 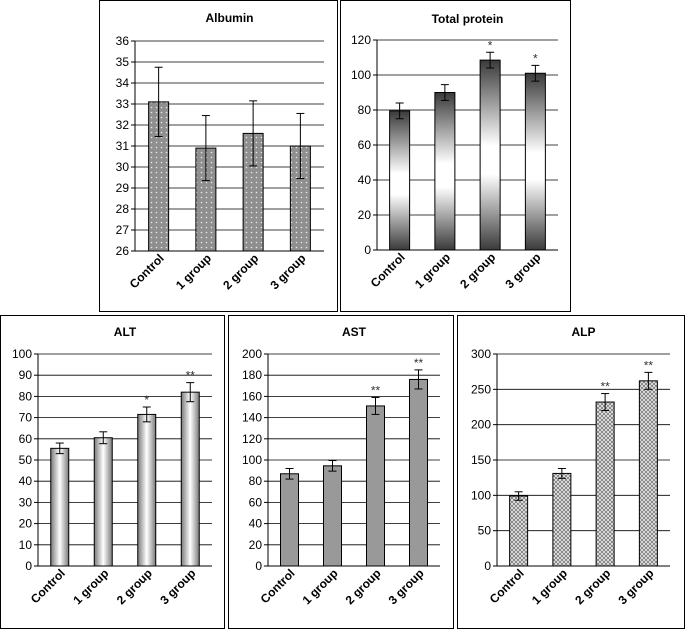 What do you see at coordinates (481, 389) in the screenshot?
I see `y-tick-label: 250` at bounding box center [481, 389].